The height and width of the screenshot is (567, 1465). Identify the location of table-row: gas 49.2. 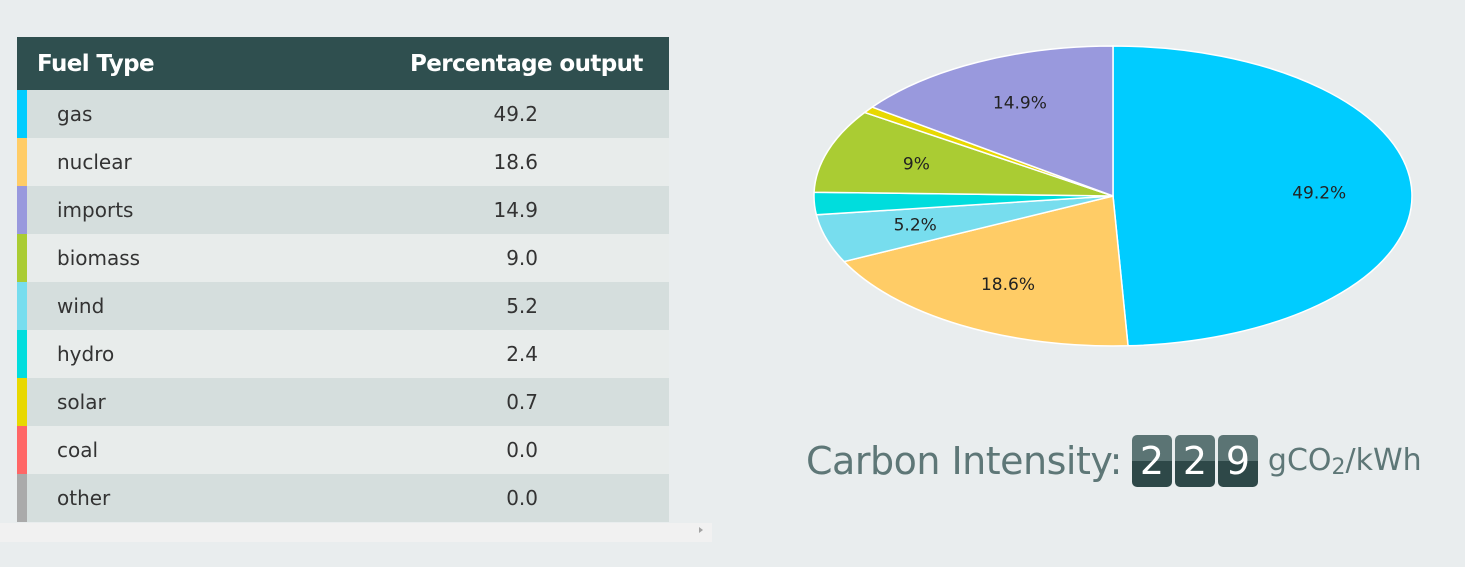
(343, 114).